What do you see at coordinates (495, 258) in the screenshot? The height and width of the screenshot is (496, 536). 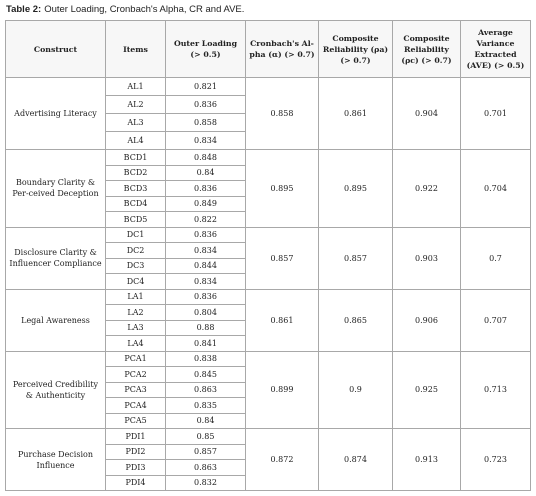 I see `ave-cell: 0.7` at bounding box center [495, 258].